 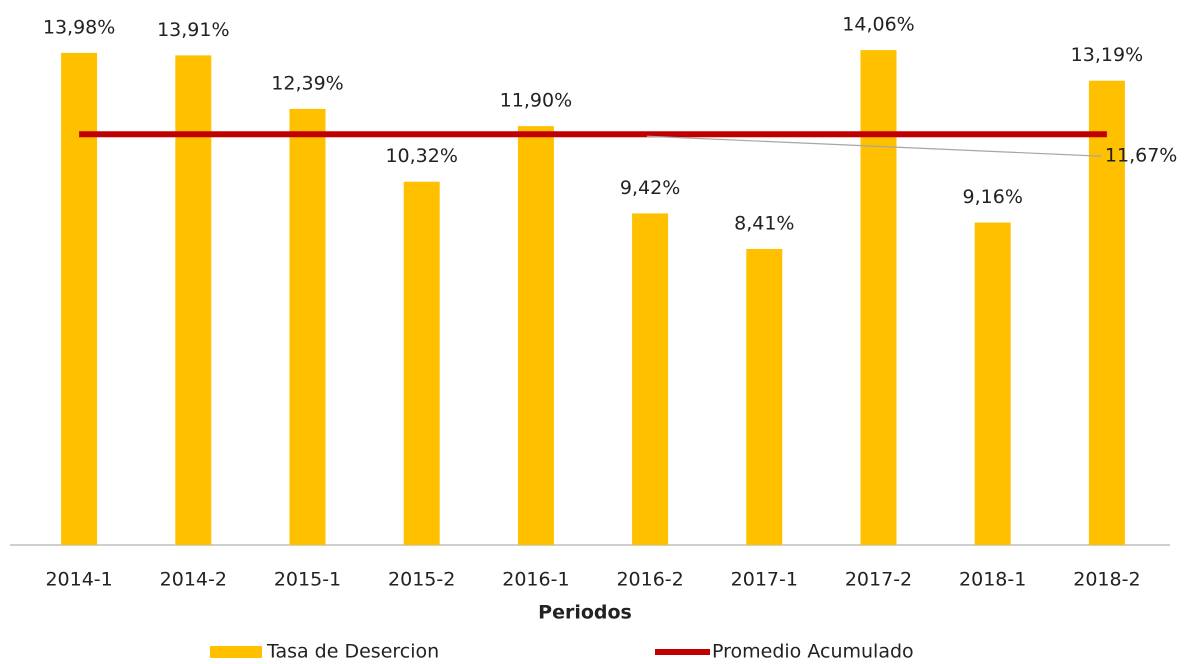 I want to click on data-label: 13,19%, so click(x=1107, y=55).